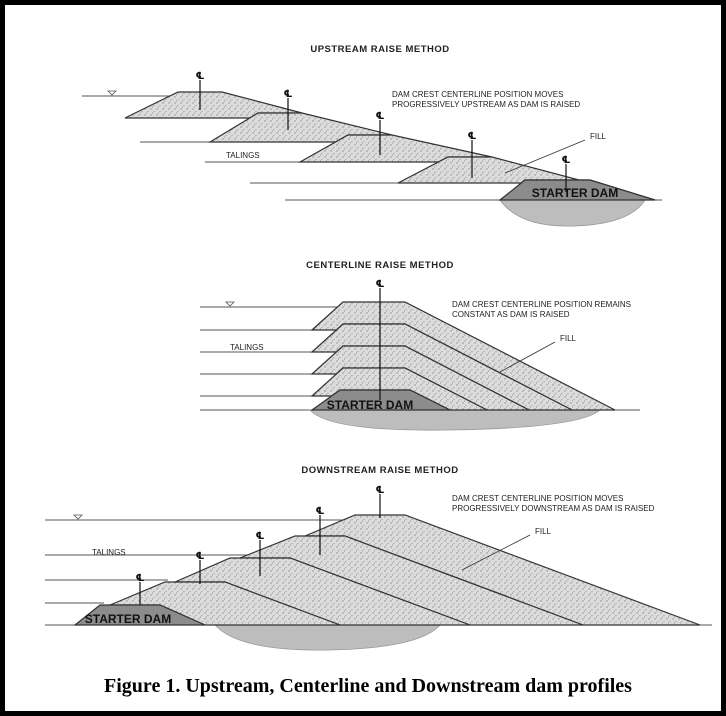 The height and width of the screenshot is (716, 726). I want to click on section-title: DOWNSTREAM RAISE METHOD, so click(379, 470).